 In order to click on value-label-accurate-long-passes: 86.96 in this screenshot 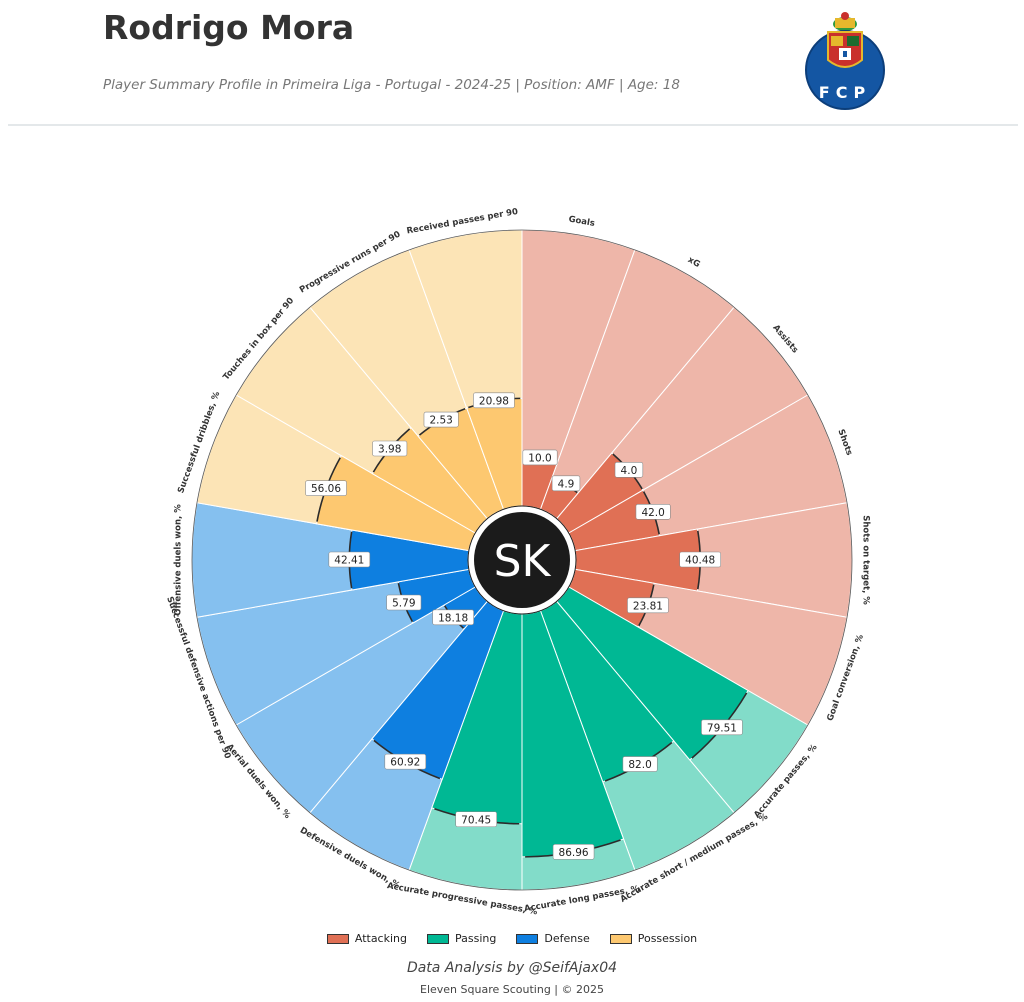, I will do `click(573, 852)`.